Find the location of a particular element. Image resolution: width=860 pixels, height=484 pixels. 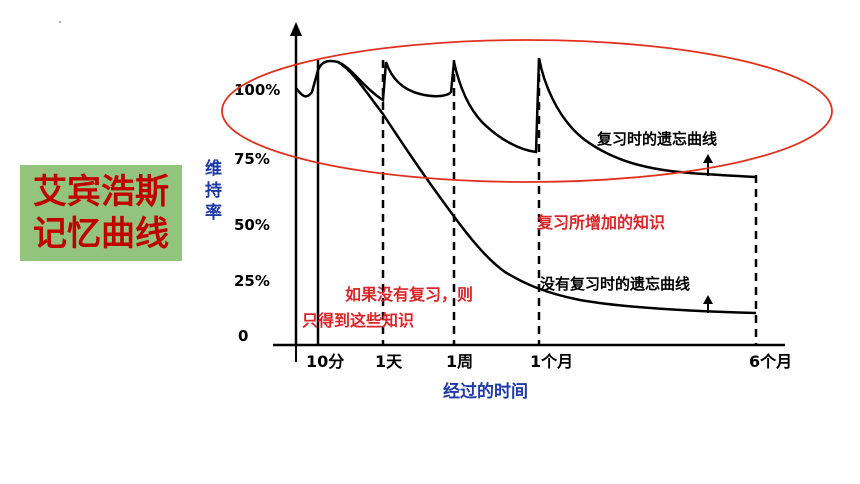

x-tick-label: 1周 is located at coordinates (459, 361).